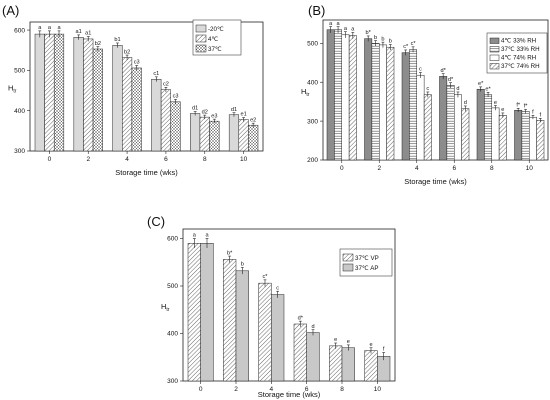  Describe the element at coordinates (243, 115) in the screenshot. I see `data-label: e1` at that location.